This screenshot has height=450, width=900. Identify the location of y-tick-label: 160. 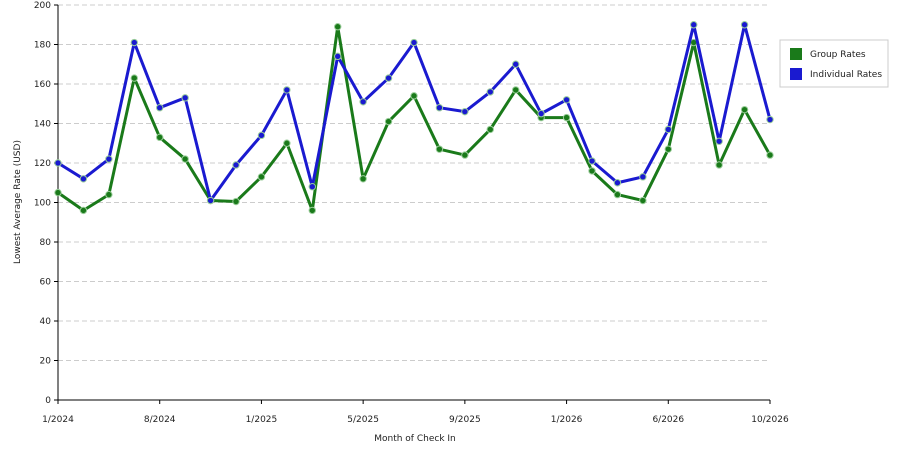
(42, 85).